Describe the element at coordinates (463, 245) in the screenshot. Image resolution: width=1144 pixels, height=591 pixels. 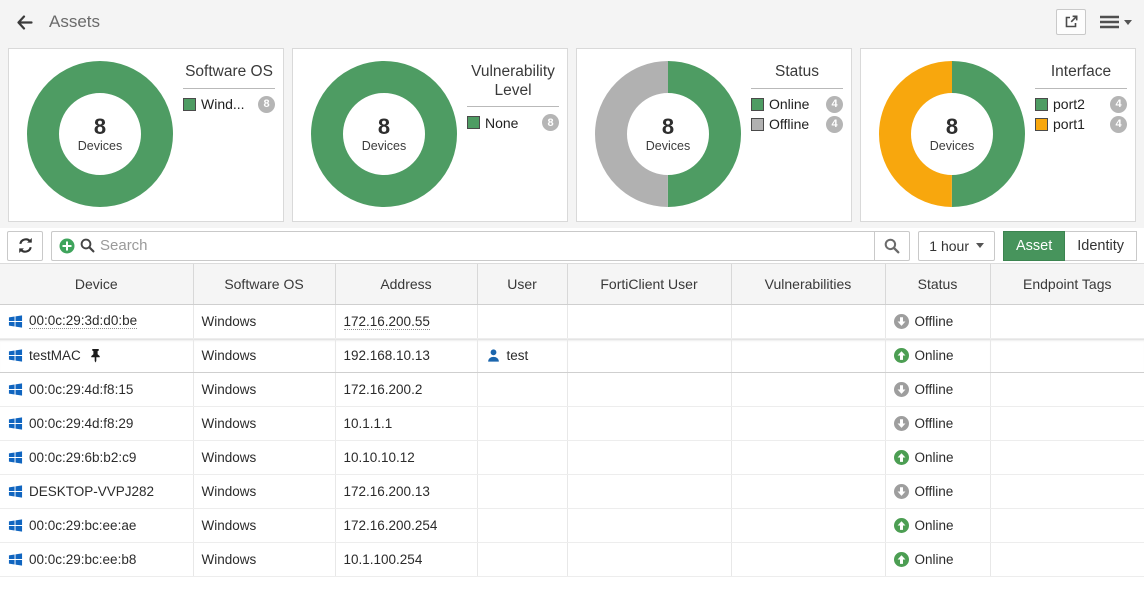
I see `search-input` at that location.